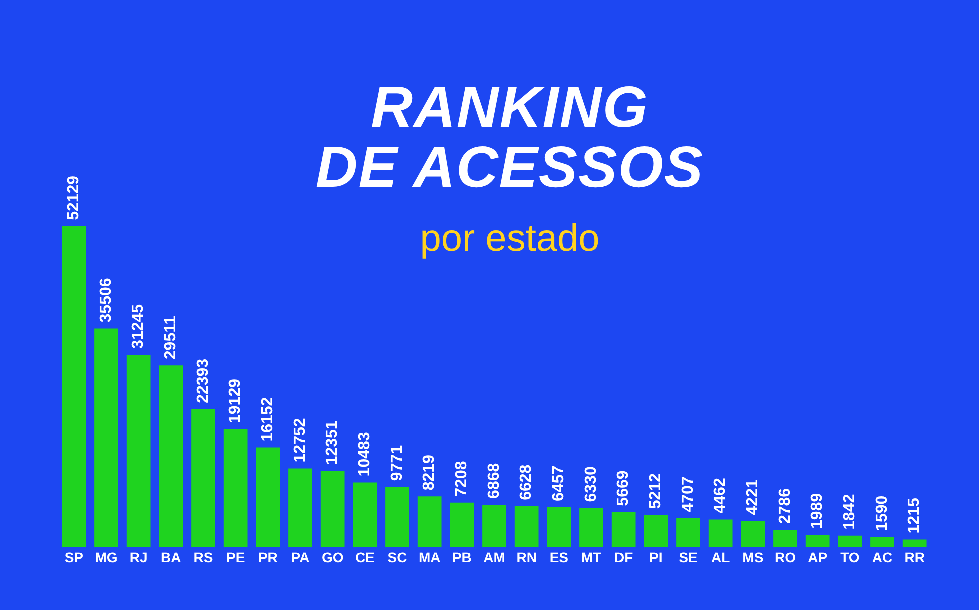 Image resolution: width=979 pixels, height=610 pixels. What do you see at coordinates (74, 198) in the screenshot?
I see `data-label: 52129` at bounding box center [74, 198].